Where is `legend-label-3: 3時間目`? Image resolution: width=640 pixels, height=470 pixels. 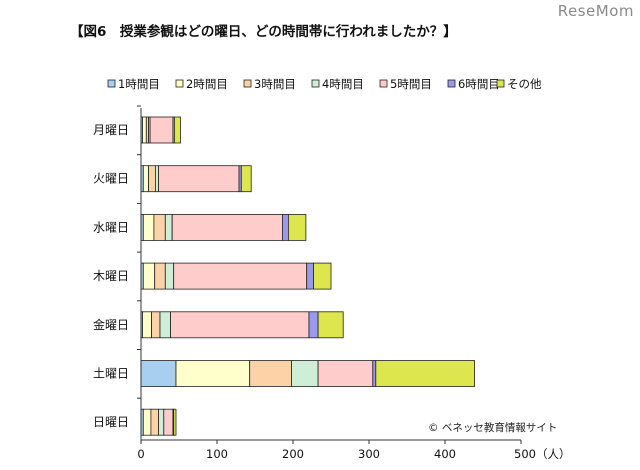
legend-label-3: 3時間目 is located at coordinates (275, 84).